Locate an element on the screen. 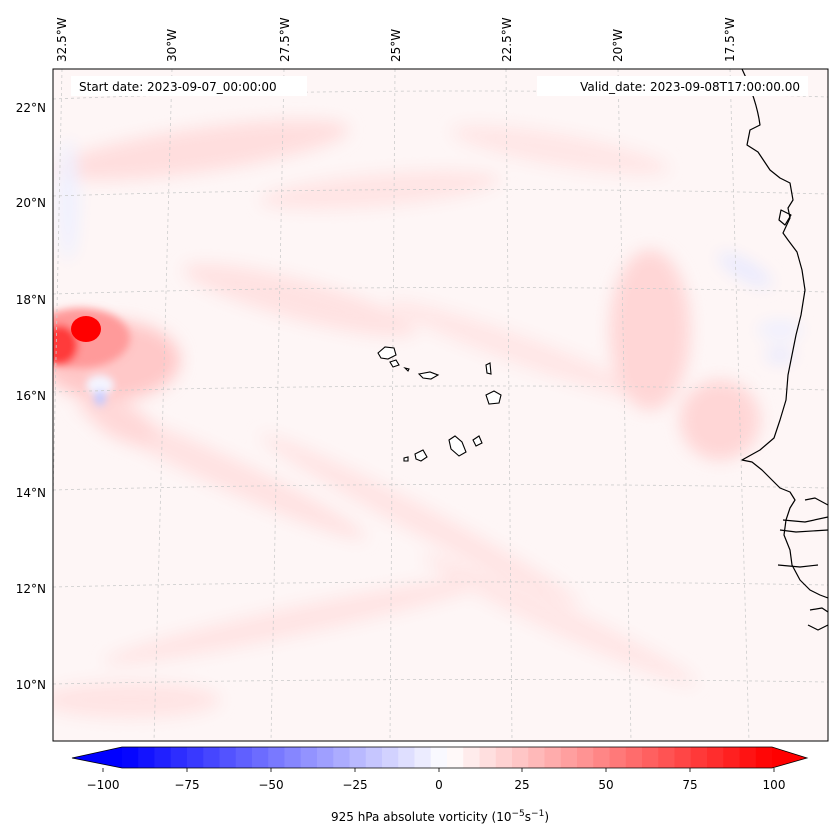 Image resolution: width=837 pixels, height=839 pixels. lat-label-16n: 16°N is located at coordinates (31, 396).